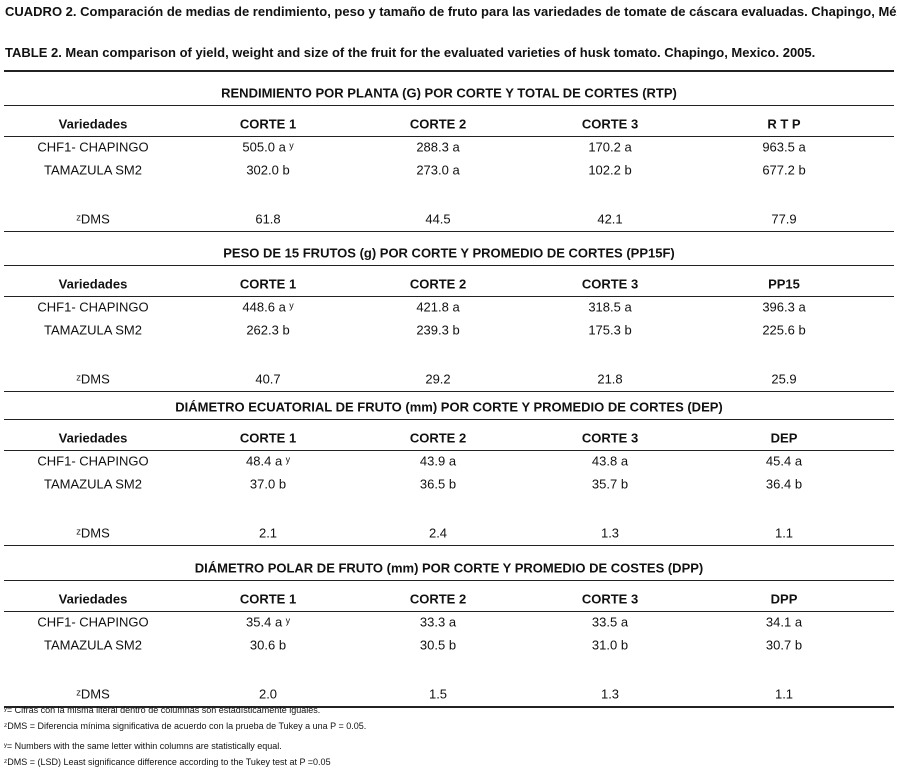  Describe the element at coordinates (784, 438) in the screenshot. I see `column-header: DEP` at that location.